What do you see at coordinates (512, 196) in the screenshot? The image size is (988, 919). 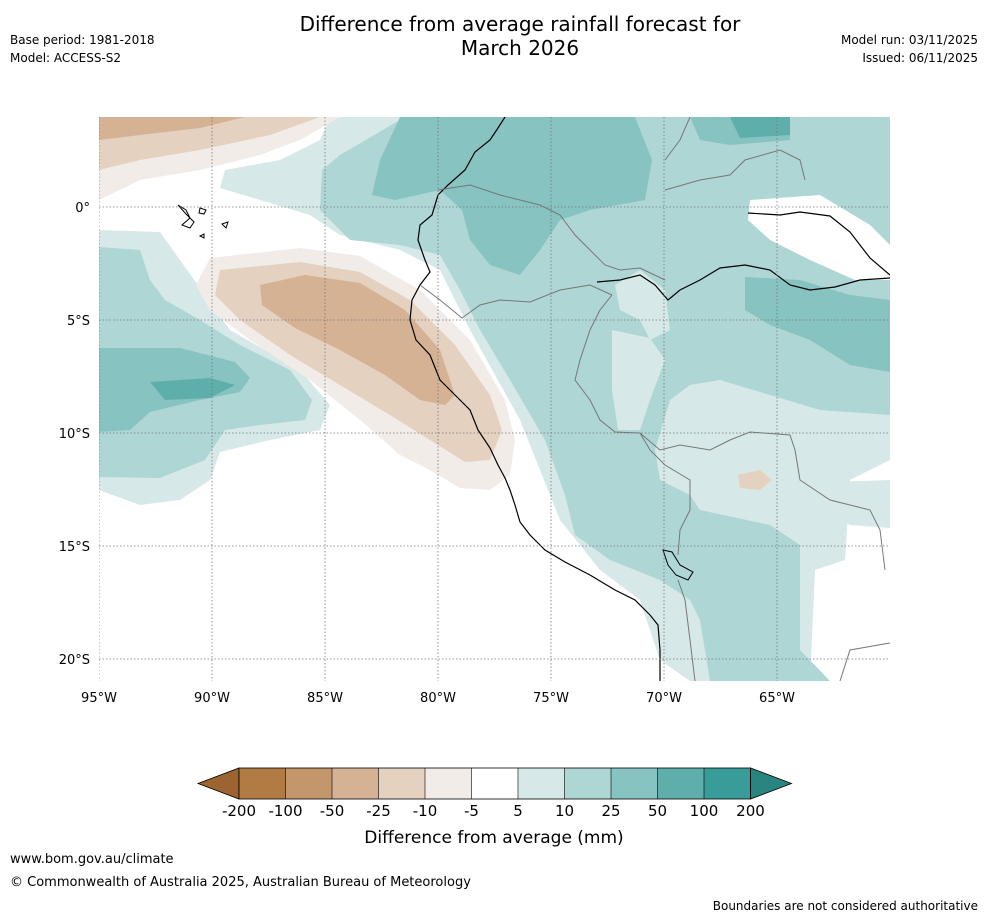 I see `anomaly-25-50-north` at bounding box center [512, 196].